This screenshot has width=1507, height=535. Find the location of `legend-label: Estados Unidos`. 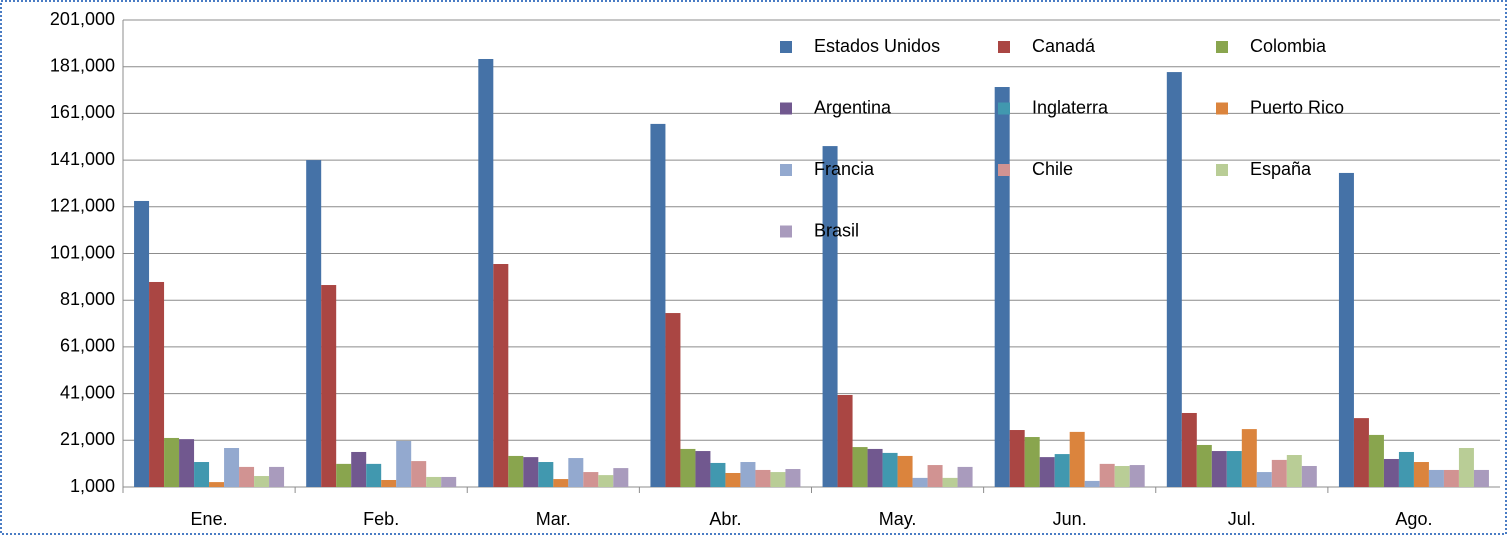

legend-label: Estados Unidos is located at coordinates (877, 46).